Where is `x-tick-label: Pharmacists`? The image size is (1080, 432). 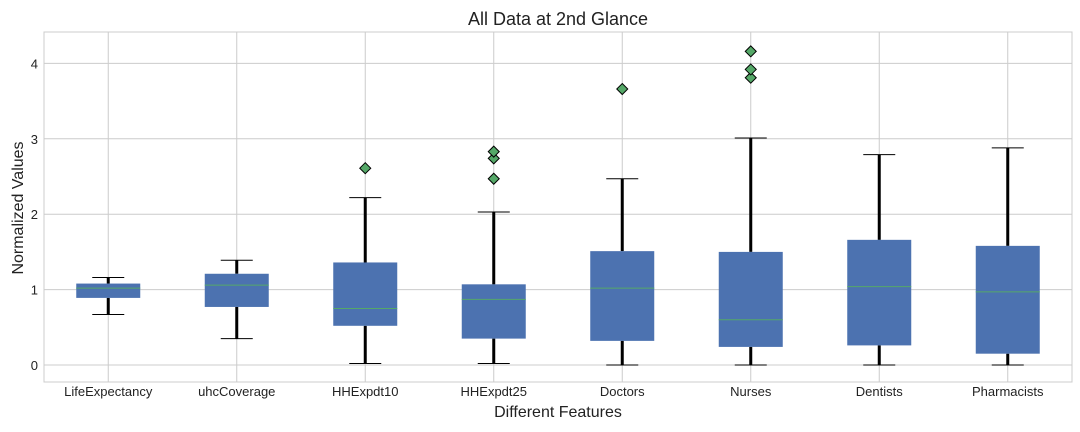 x-tick-label: Pharmacists is located at coordinates (1008, 391).